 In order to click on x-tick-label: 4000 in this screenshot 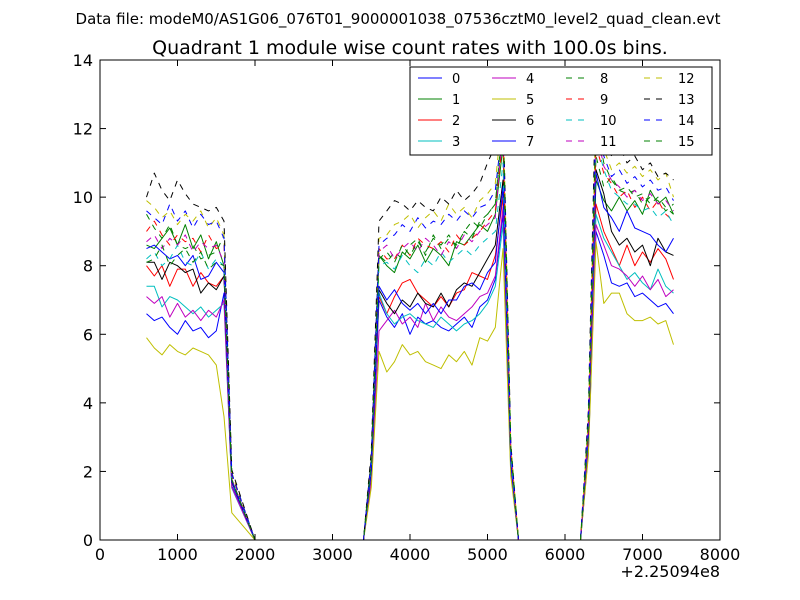, I will do `click(410, 554)`.